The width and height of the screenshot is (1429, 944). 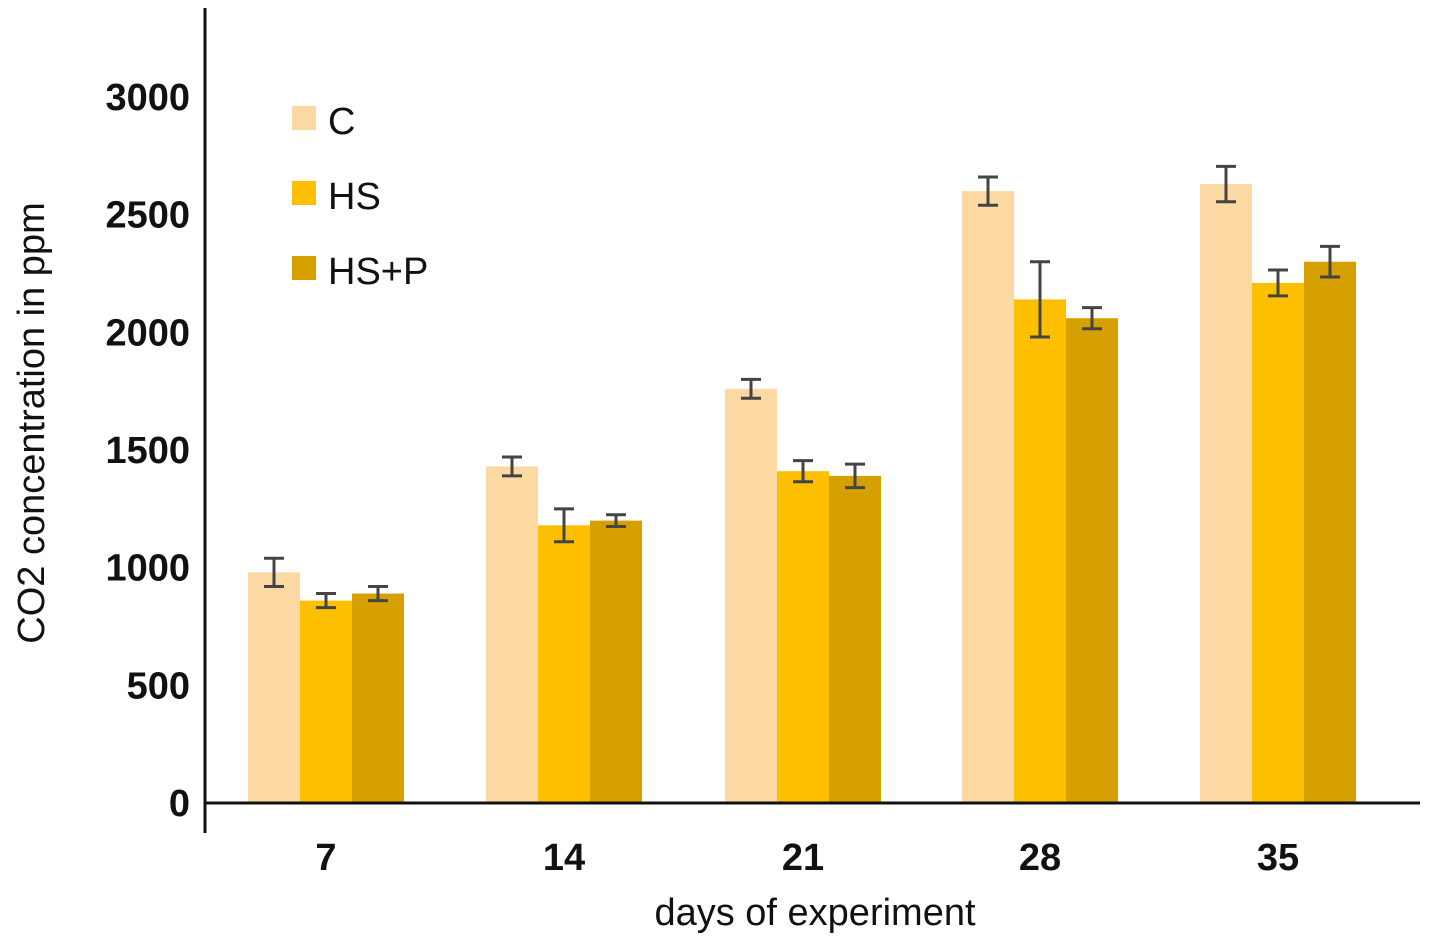 I want to click on y-tick-label: 500, so click(x=158, y=686).